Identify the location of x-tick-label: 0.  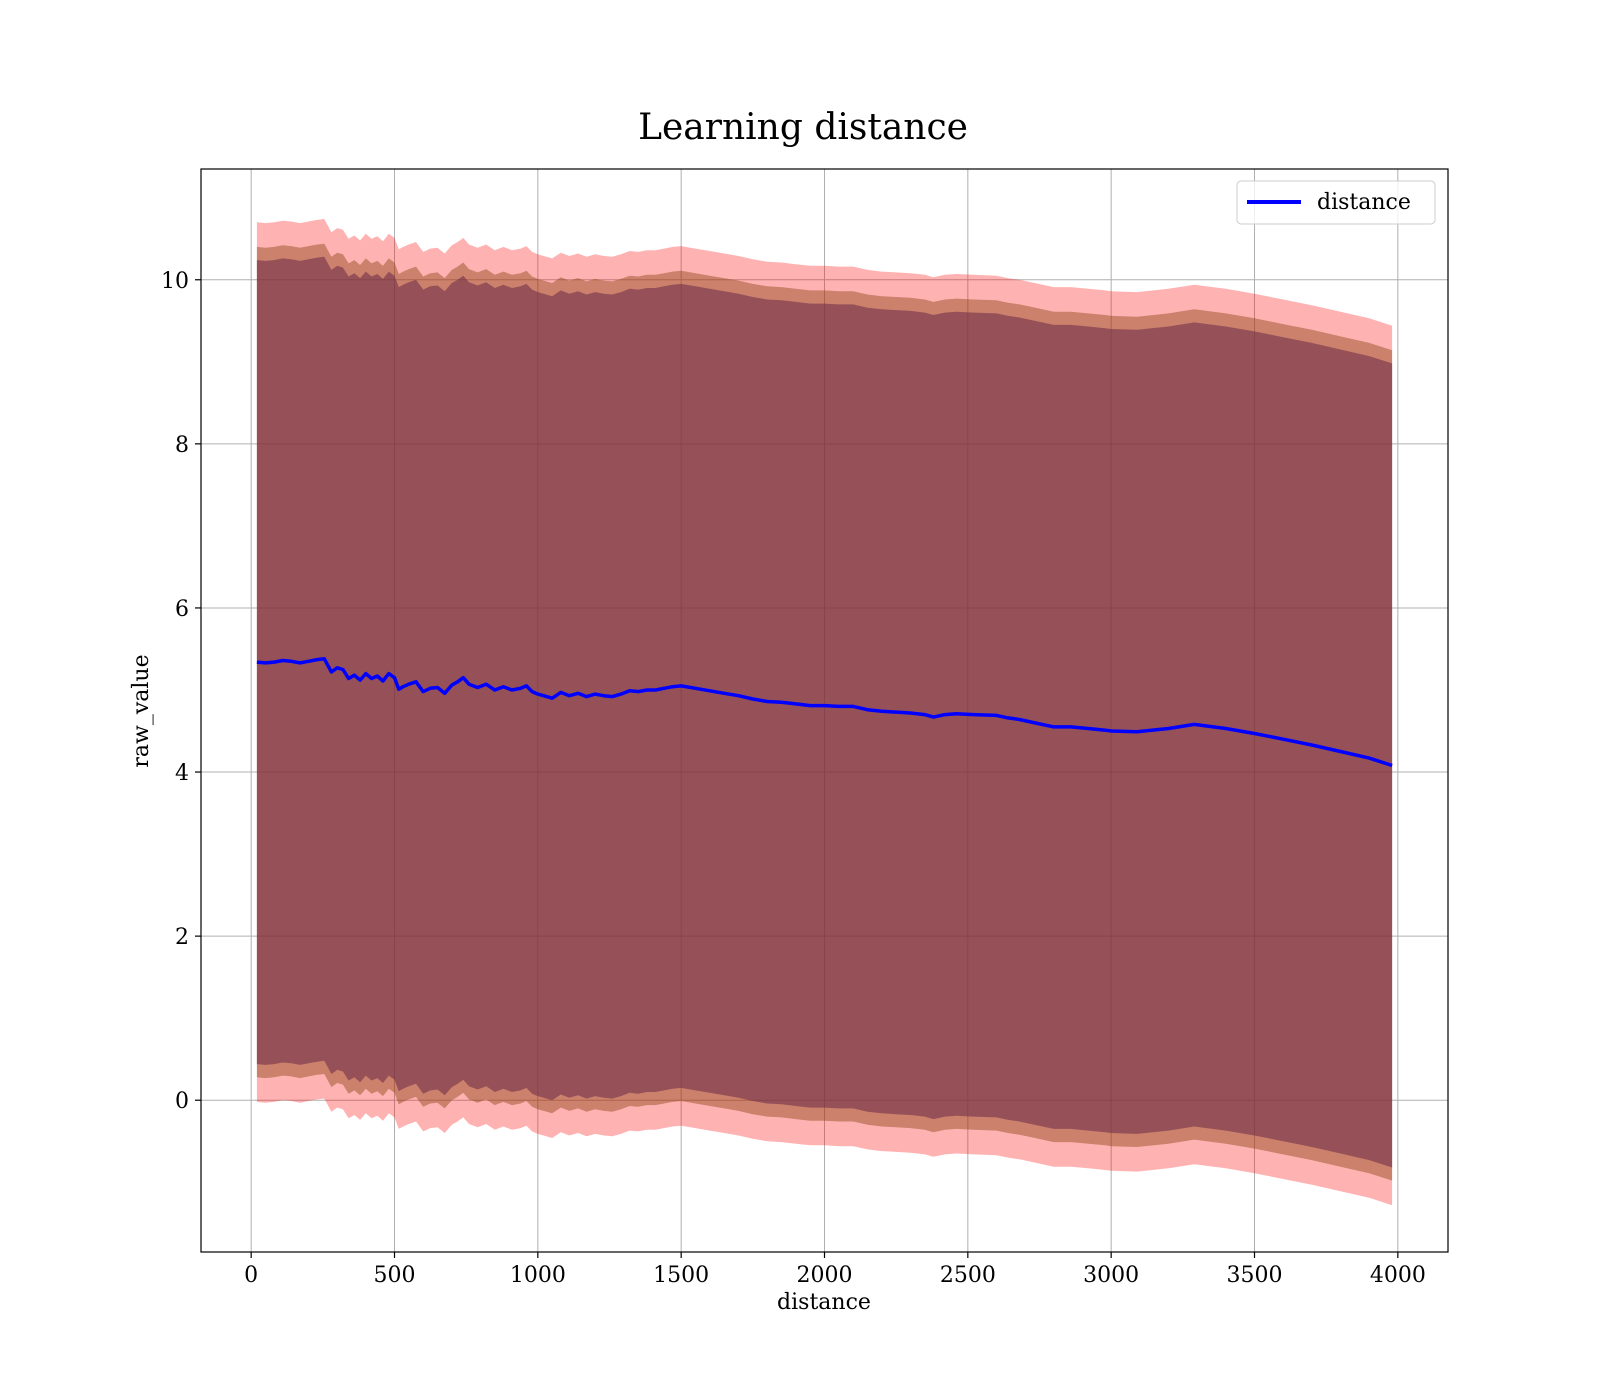
(251, 1275).